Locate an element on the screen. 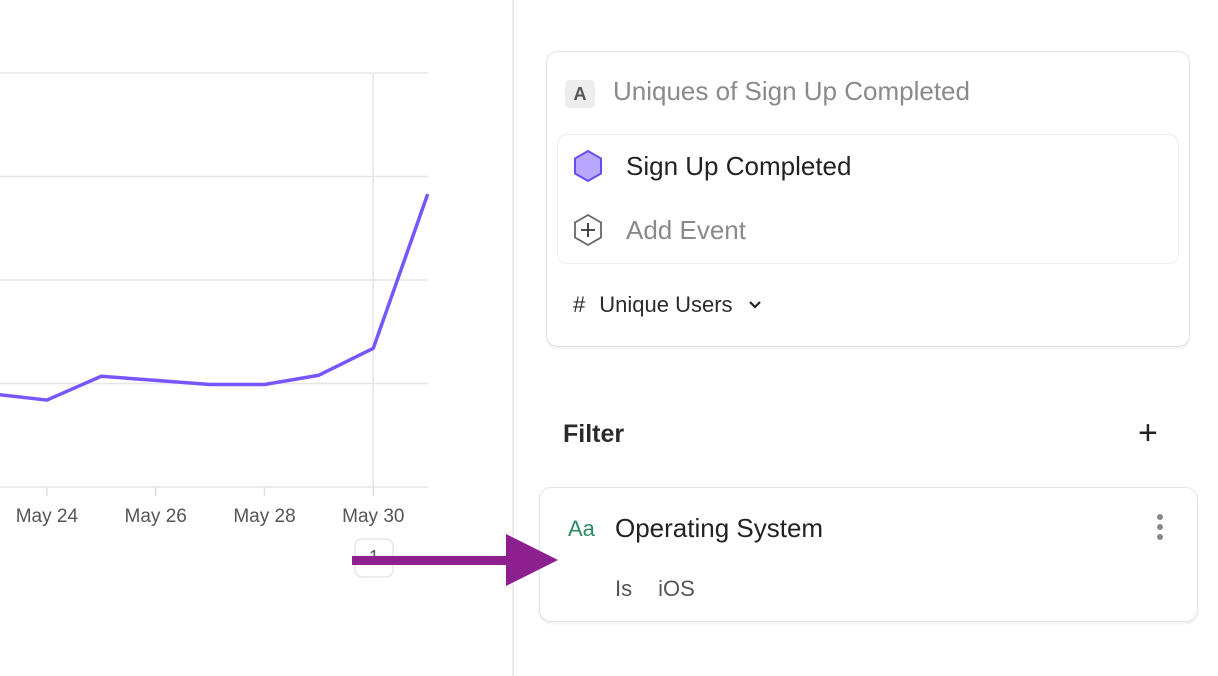  event-list: Sign Up Completed Add Event is located at coordinates (868, 199).